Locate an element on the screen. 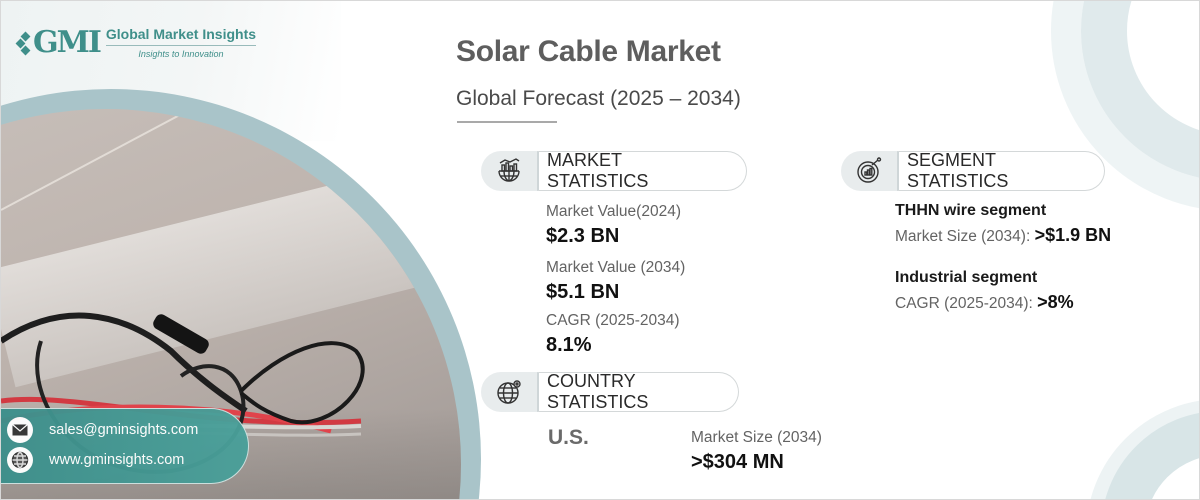 This screenshot has width=1200, height=500. segment-2-value: >8% is located at coordinates (1055, 302).